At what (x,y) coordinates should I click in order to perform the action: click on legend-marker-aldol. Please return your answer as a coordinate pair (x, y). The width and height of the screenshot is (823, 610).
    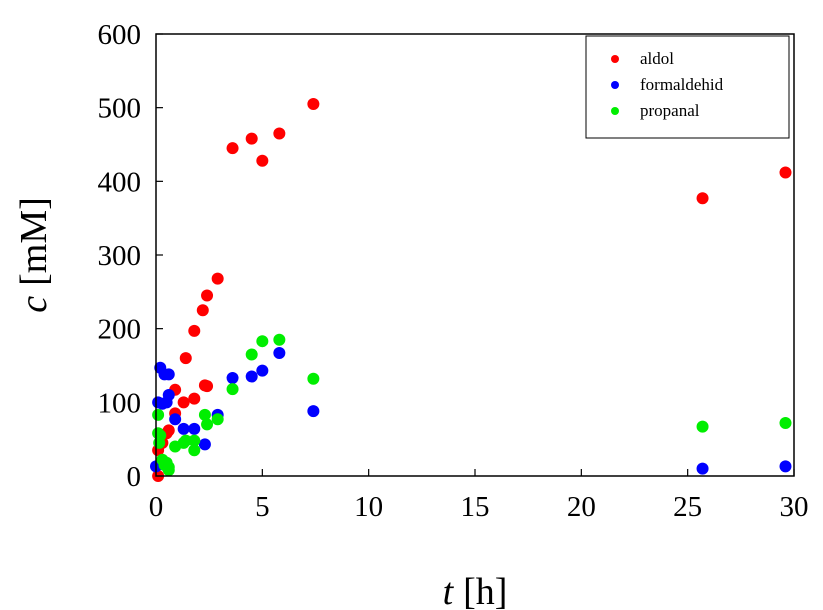
    Looking at the image, I should click on (615, 59).